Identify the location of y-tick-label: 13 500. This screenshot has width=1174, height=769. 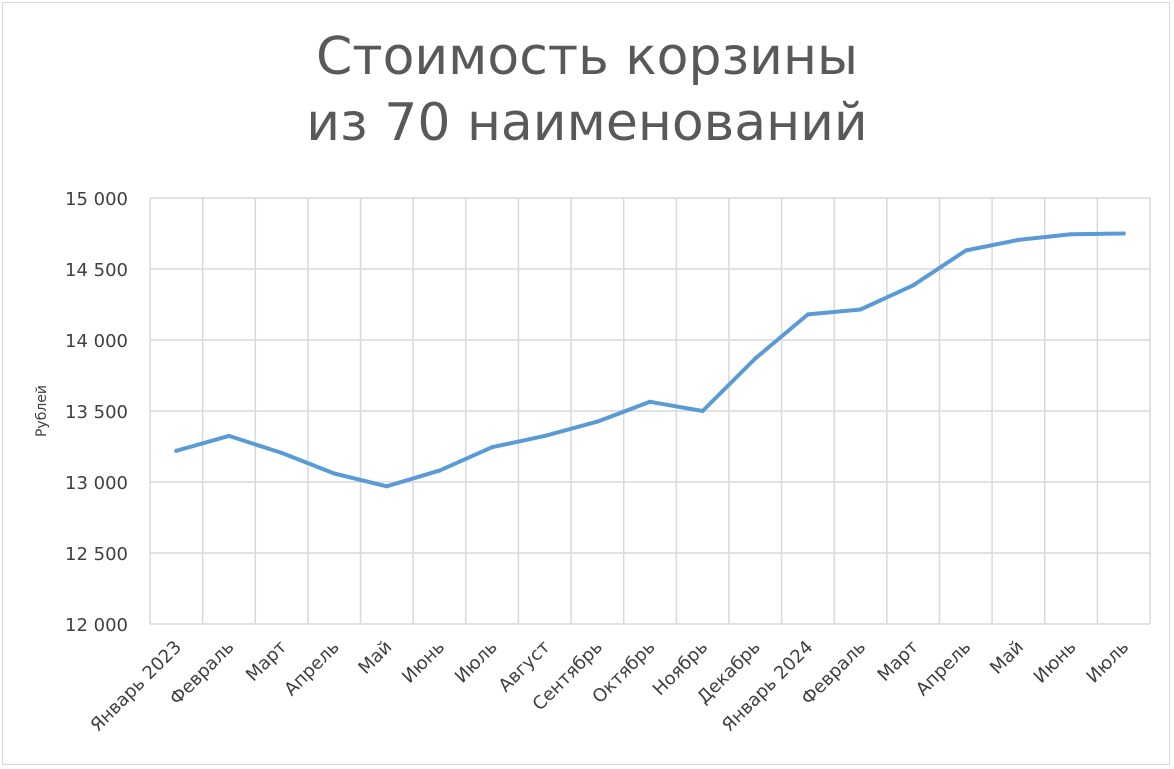
(96, 412).